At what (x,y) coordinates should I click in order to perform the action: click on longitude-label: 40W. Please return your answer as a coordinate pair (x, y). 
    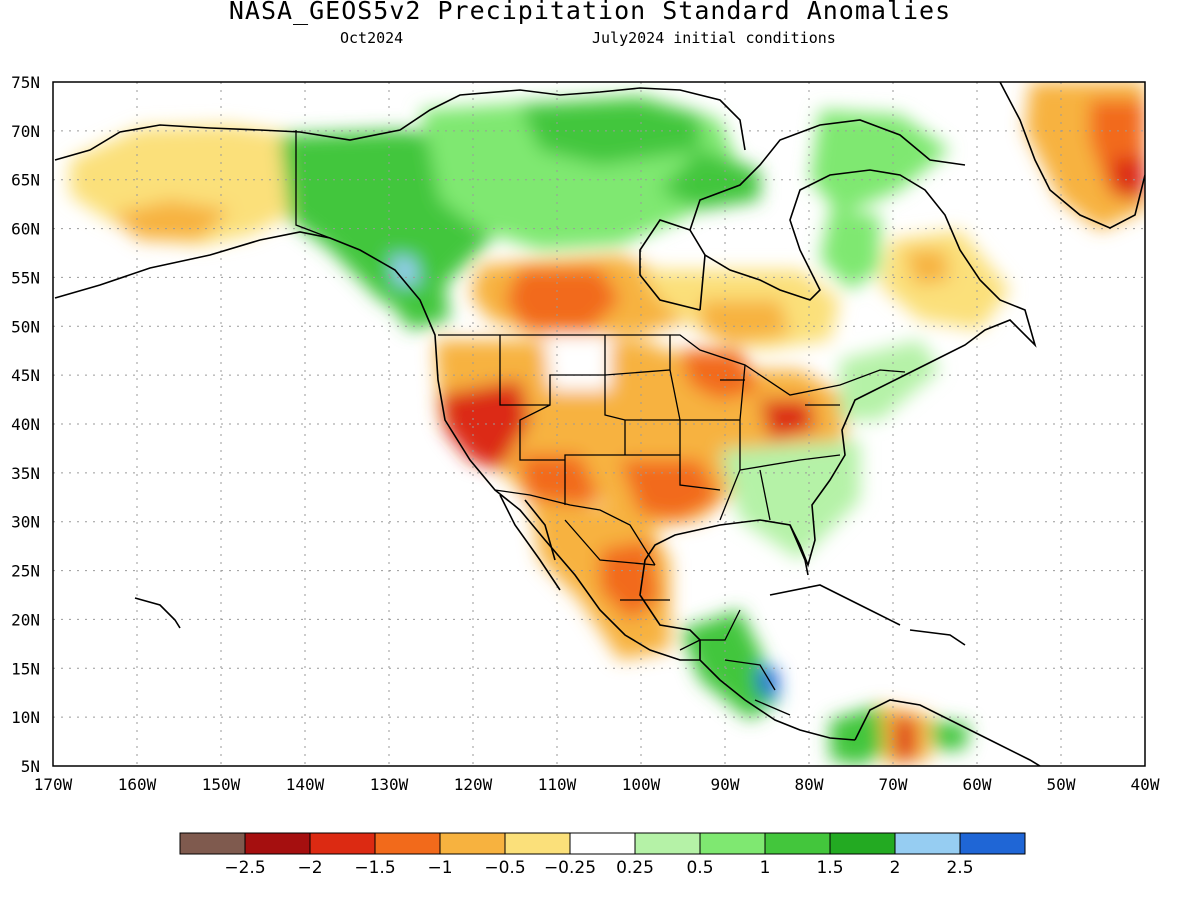
    Looking at the image, I should click on (1145, 784).